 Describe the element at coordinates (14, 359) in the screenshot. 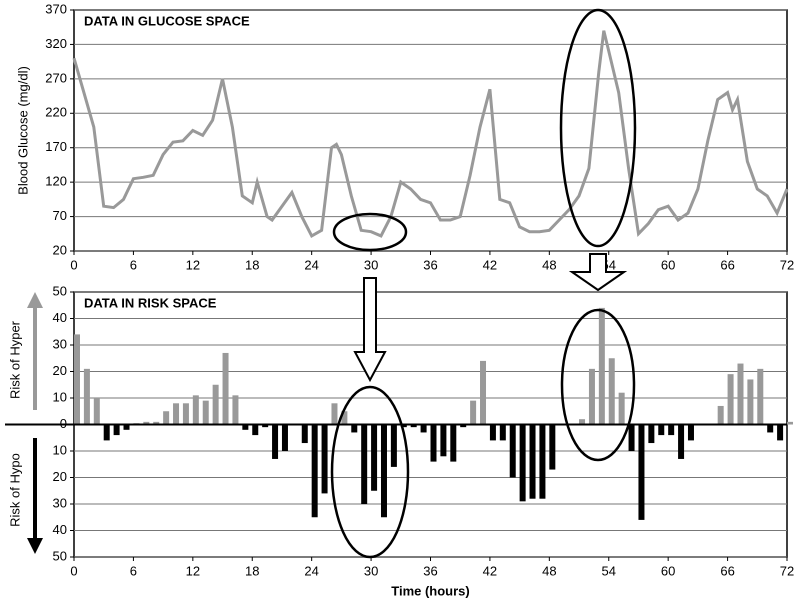

I see `risk-annotation: Risk of Hyper` at that location.